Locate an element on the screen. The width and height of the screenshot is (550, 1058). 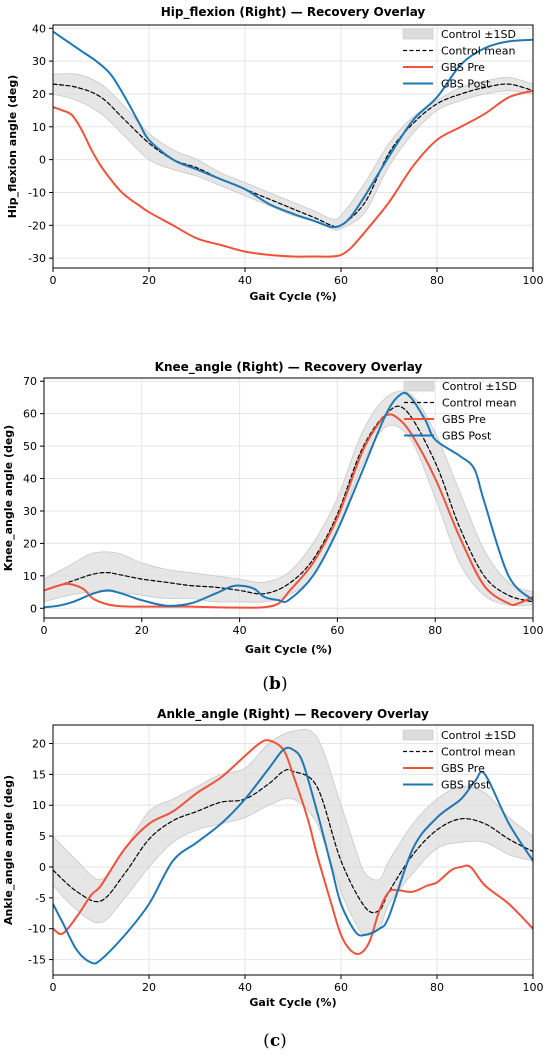
y-tick-label: 70 is located at coordinates (30, 381).